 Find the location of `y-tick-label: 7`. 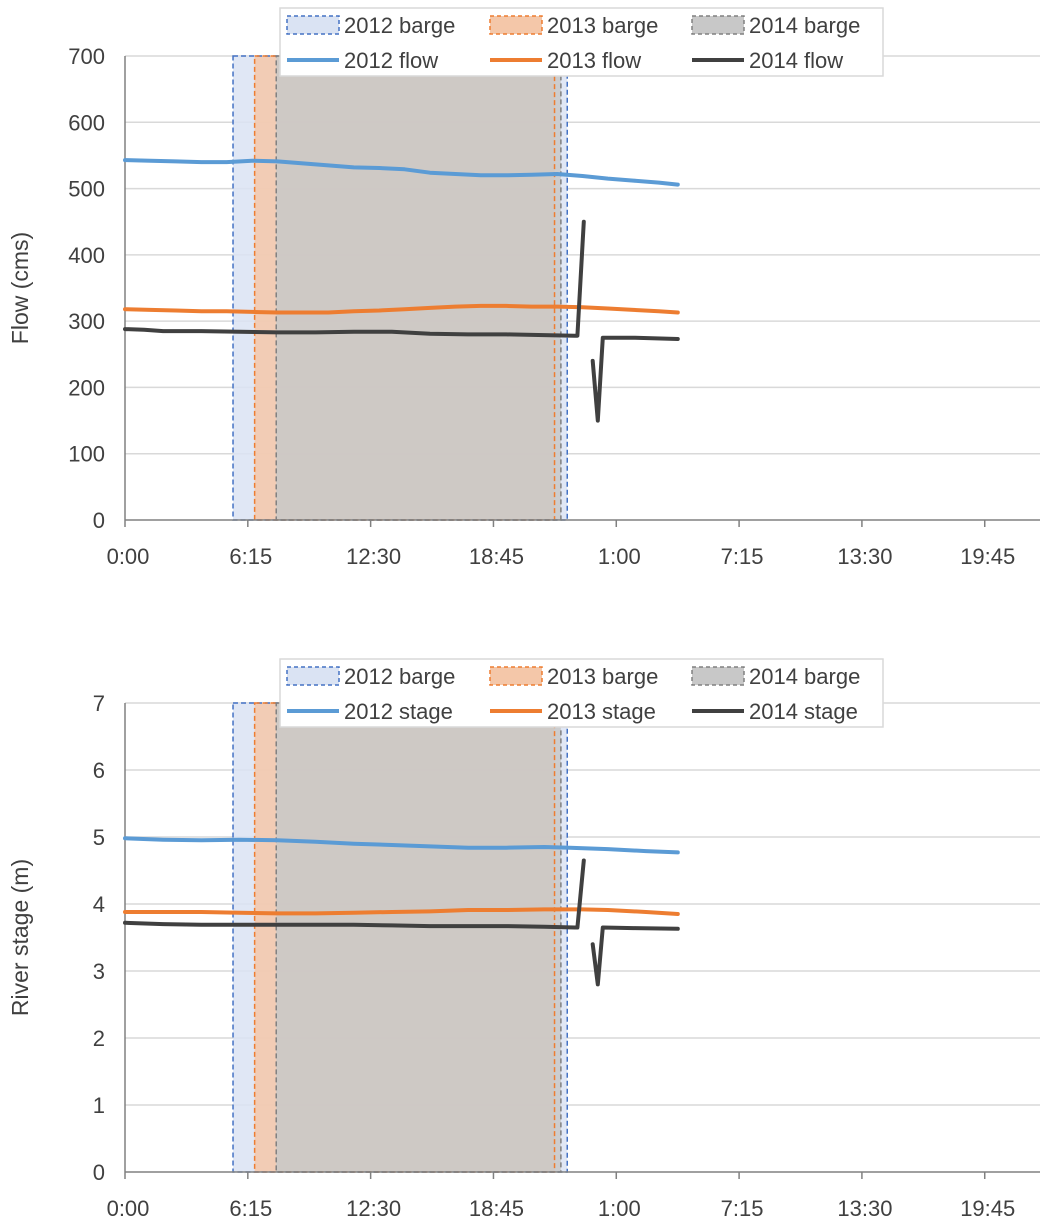

y-tick-label: 7 is located at coordinates (99, 703).